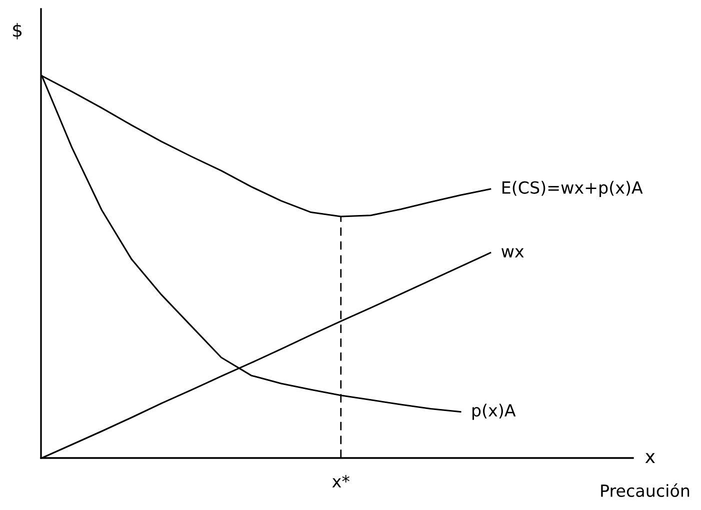 Image resolution: width=701 pixels, height=510 pixels. Describe the element at coordinates (341, 481) in the screenshot. I see `text: x*` at that location.